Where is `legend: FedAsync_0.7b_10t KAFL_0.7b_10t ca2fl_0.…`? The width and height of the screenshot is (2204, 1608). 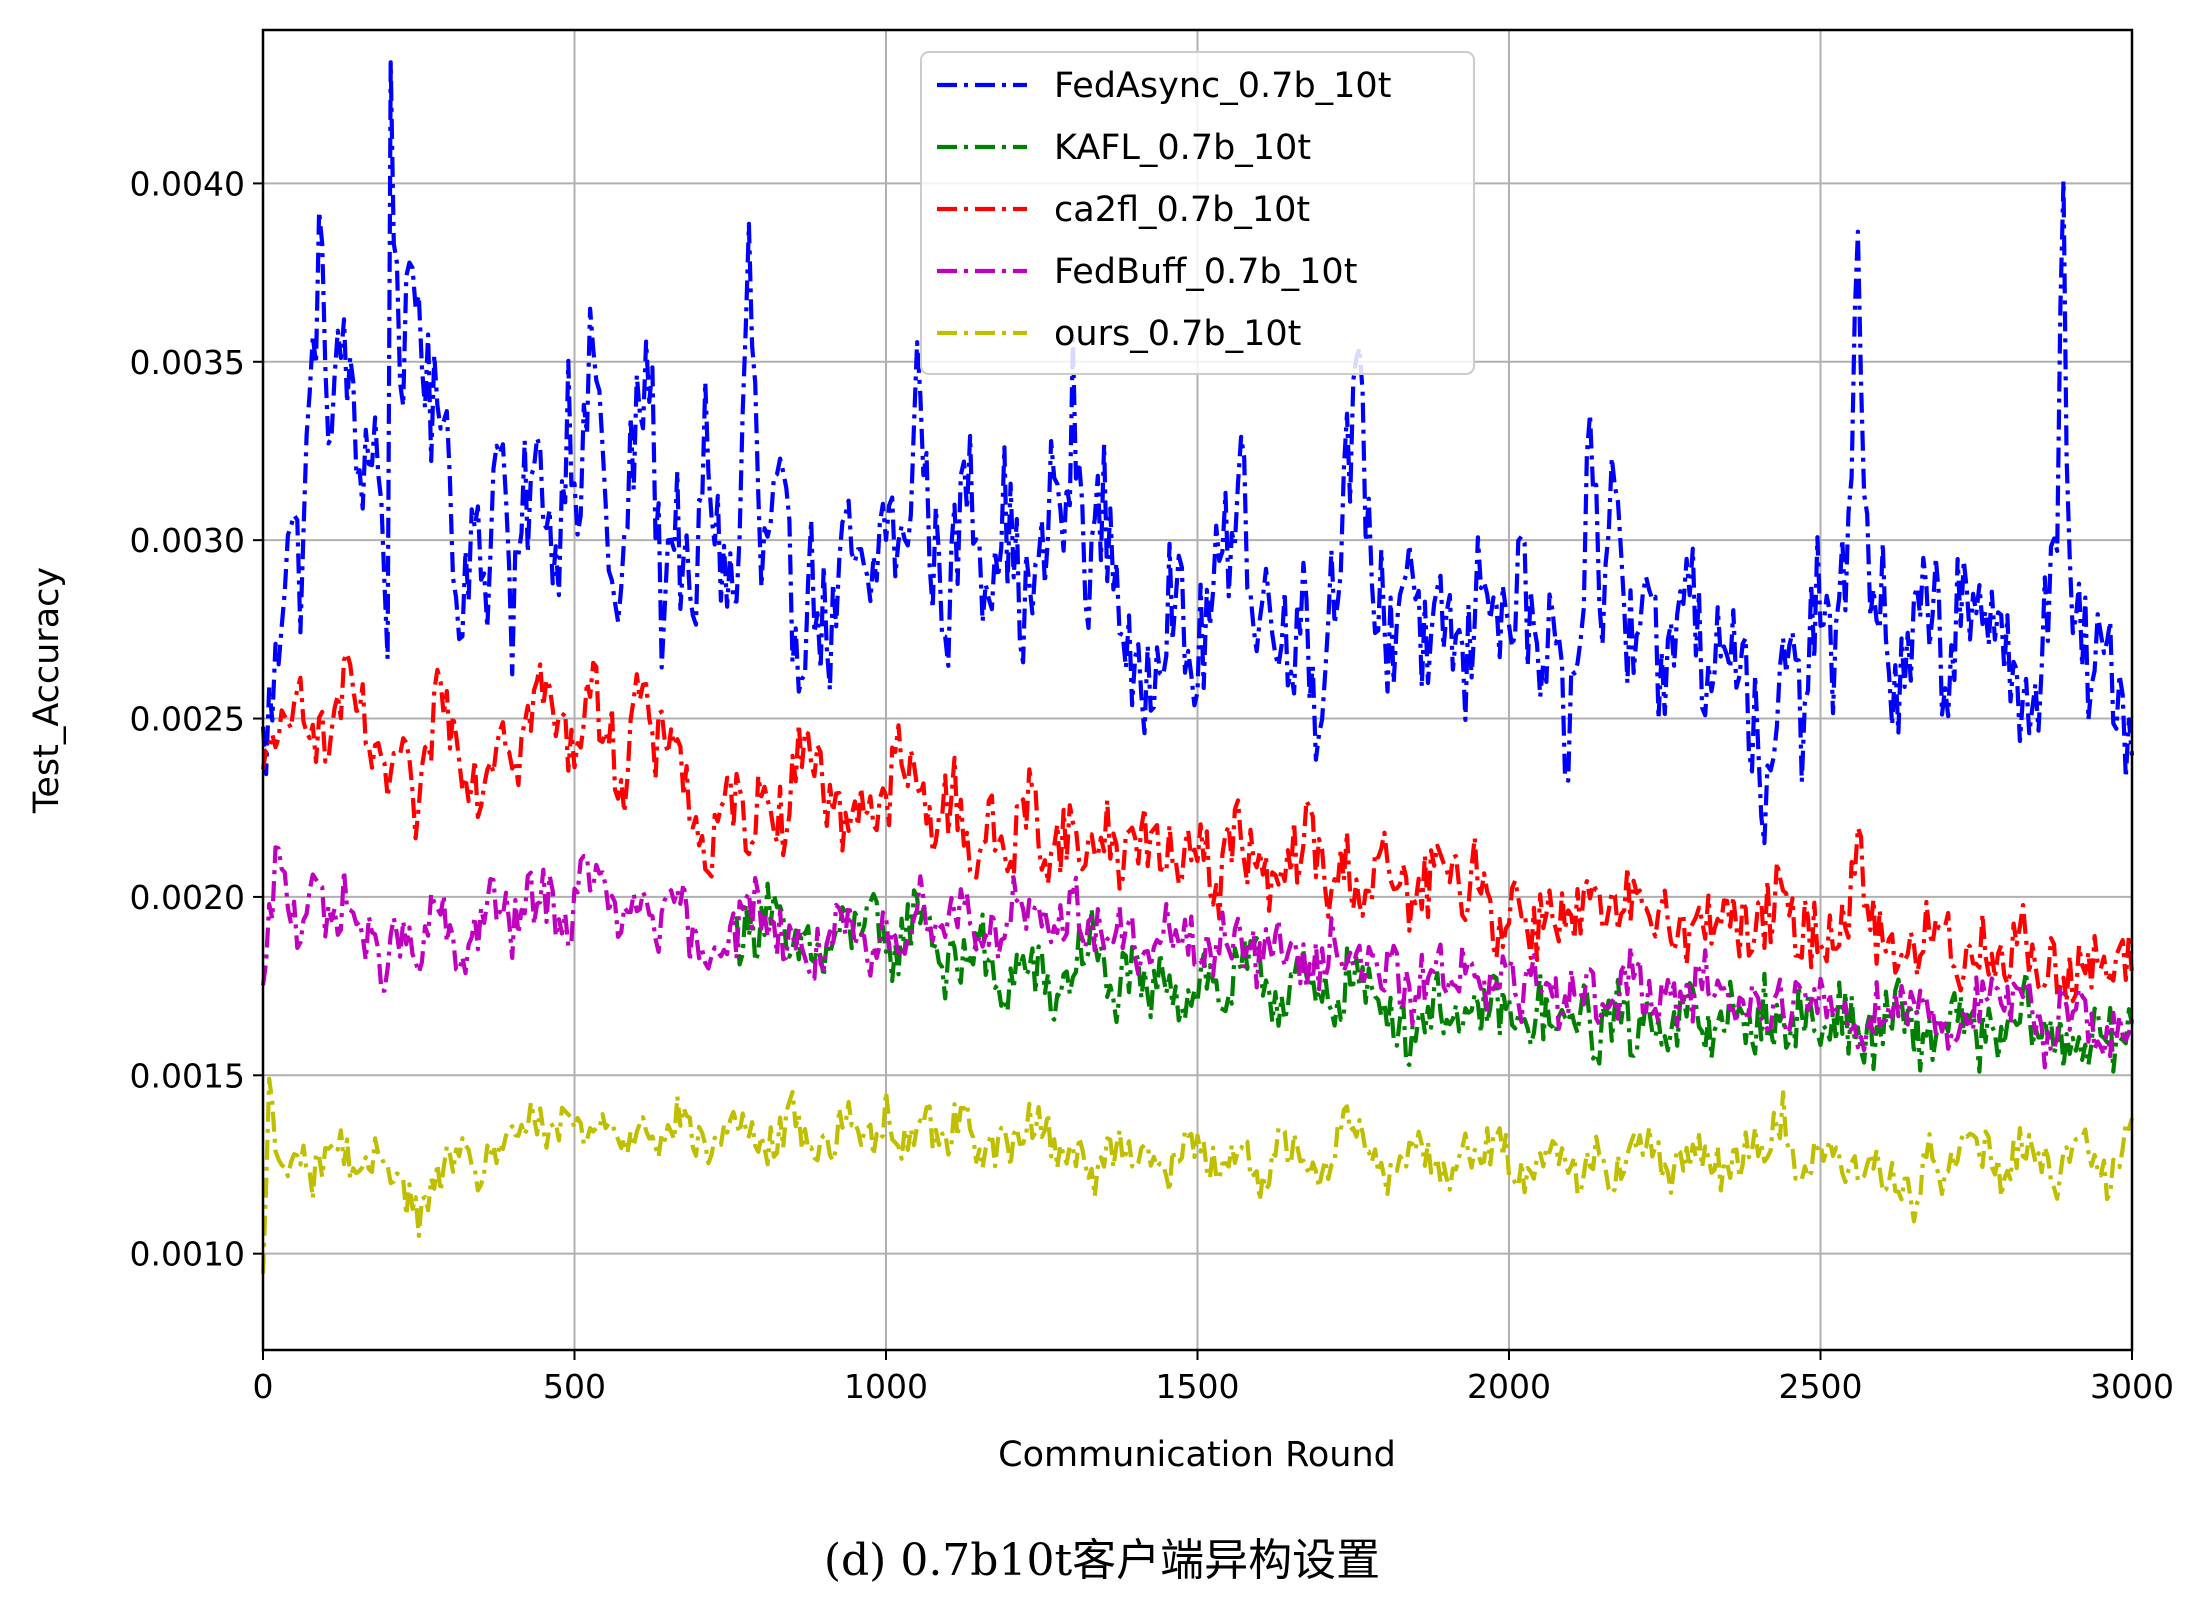 legend: FedAsync_0.7b_10t KAFL_0.7b_10t ca2fl_0.… is located at coordinates (1197, 213).